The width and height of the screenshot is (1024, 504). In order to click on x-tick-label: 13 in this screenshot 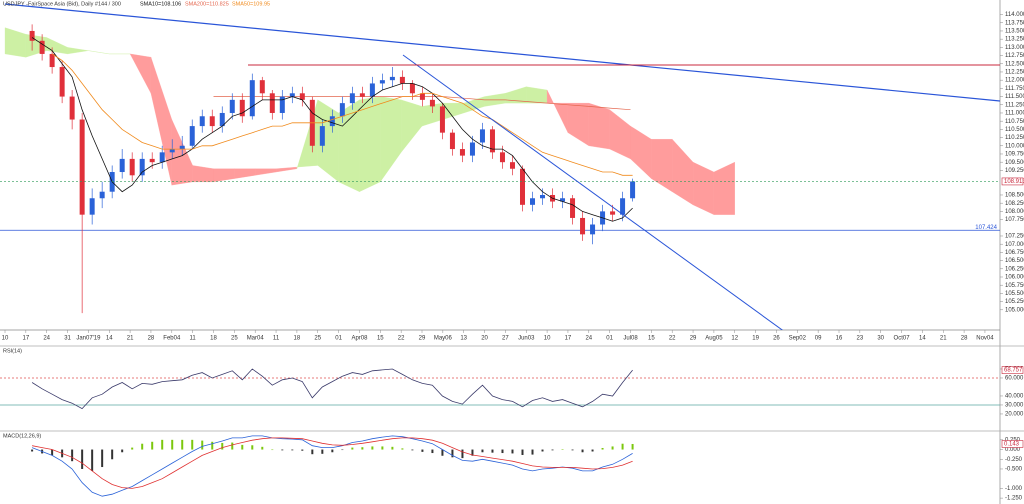, I will do `click(463, 339)`.